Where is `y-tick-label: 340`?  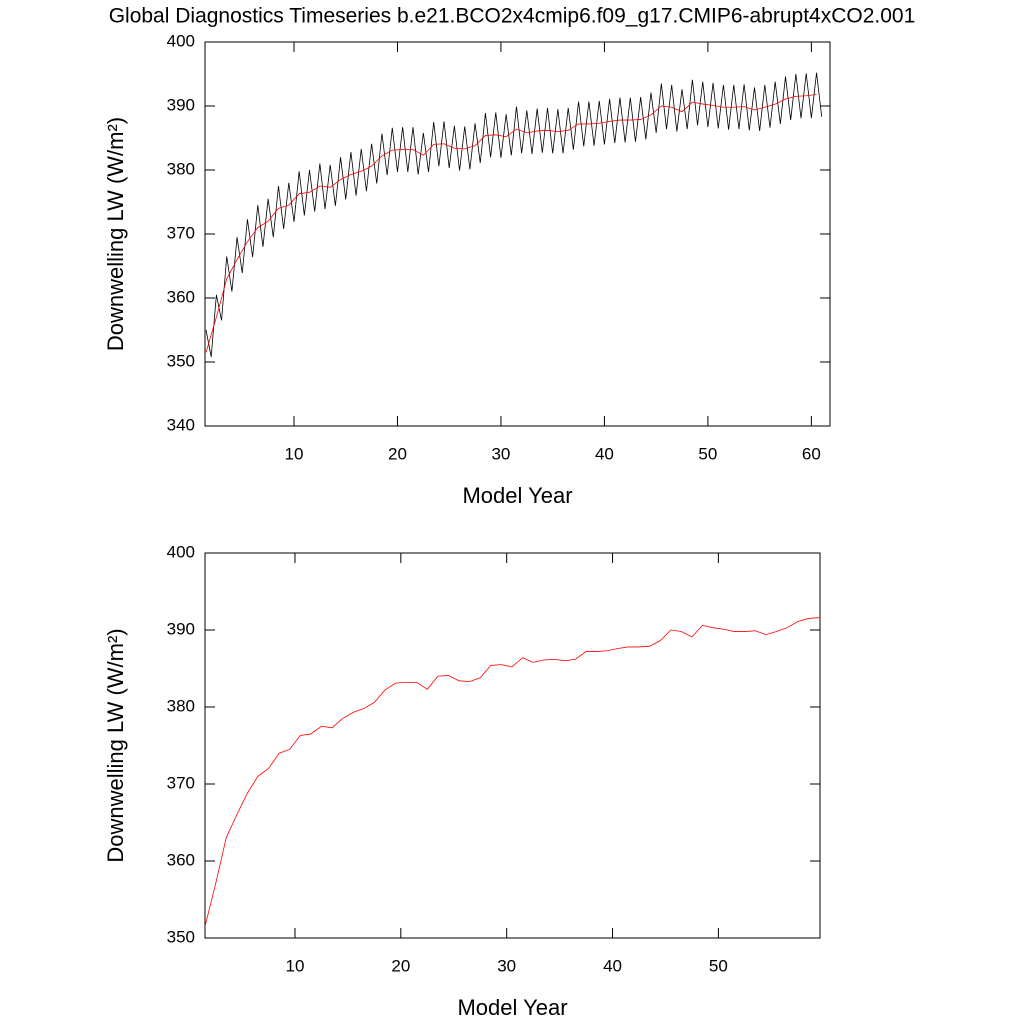
y-tick-label: 340 is located at coordinates (181, 424).